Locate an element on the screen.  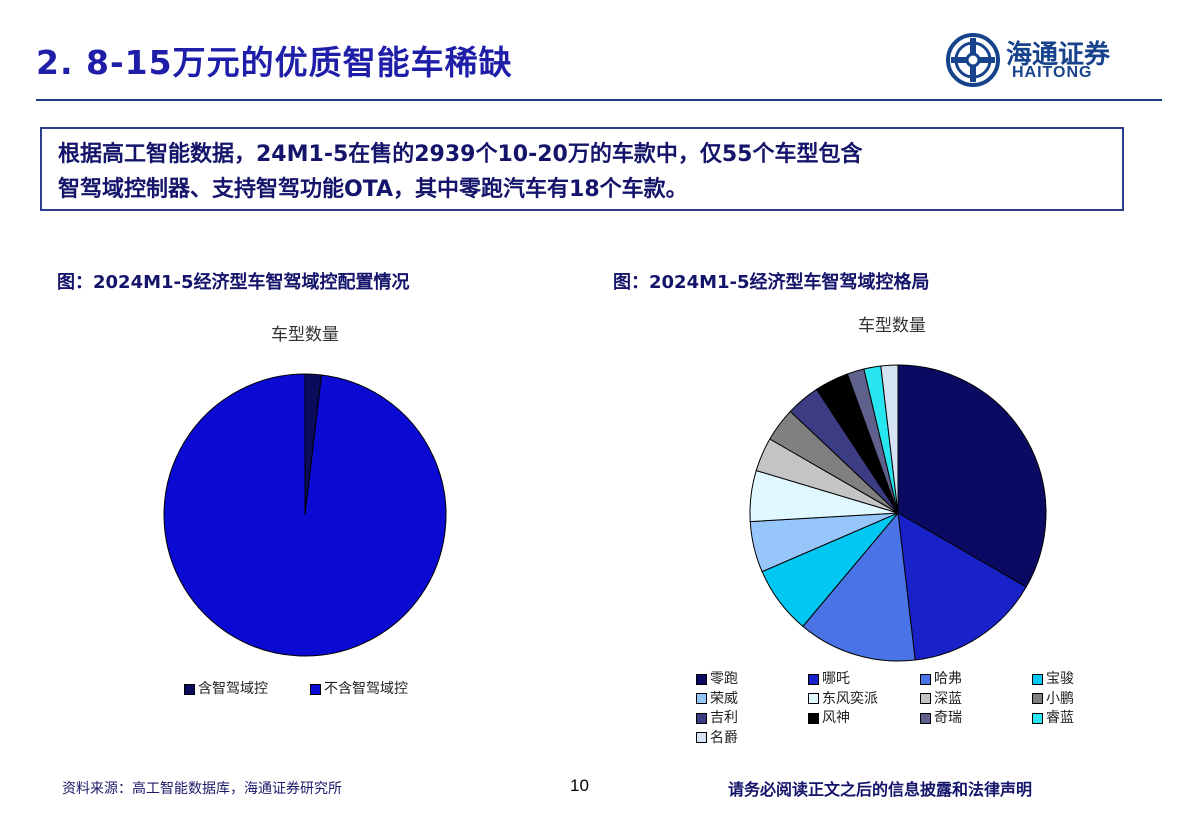
legend-item-left-1: 不含智驾域控 is located at coordinates (359, 688).